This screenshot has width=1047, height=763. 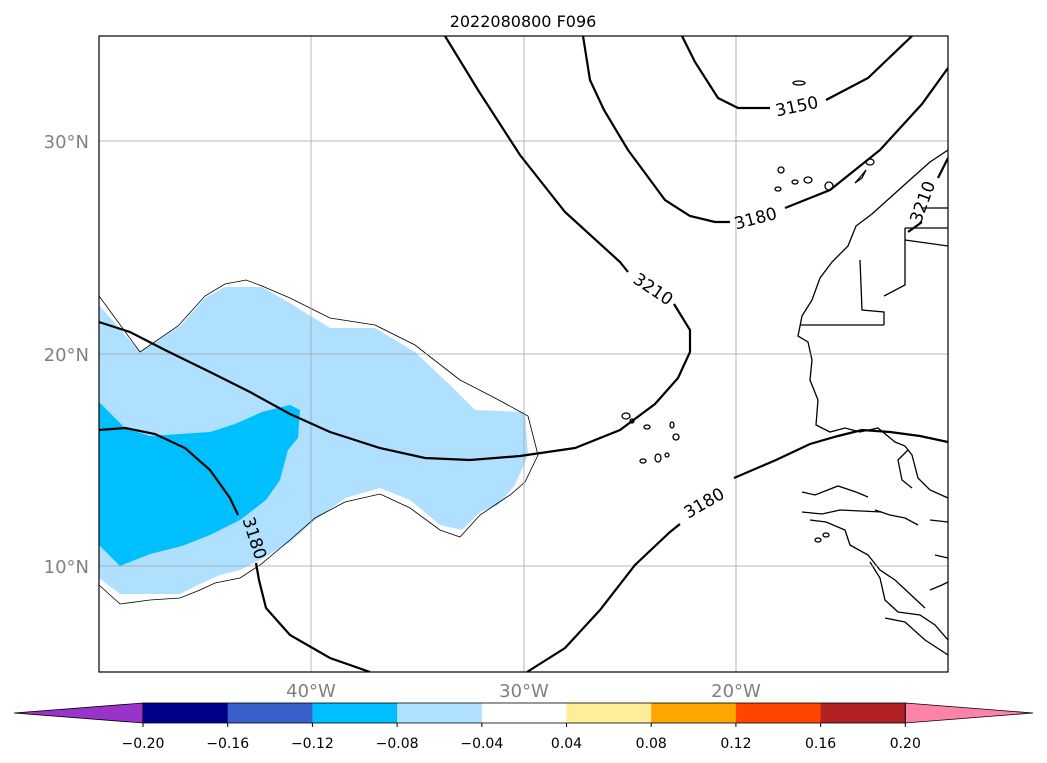 I want to click on colorbar-tick-label: −0.20, so click(x=143, y=744).